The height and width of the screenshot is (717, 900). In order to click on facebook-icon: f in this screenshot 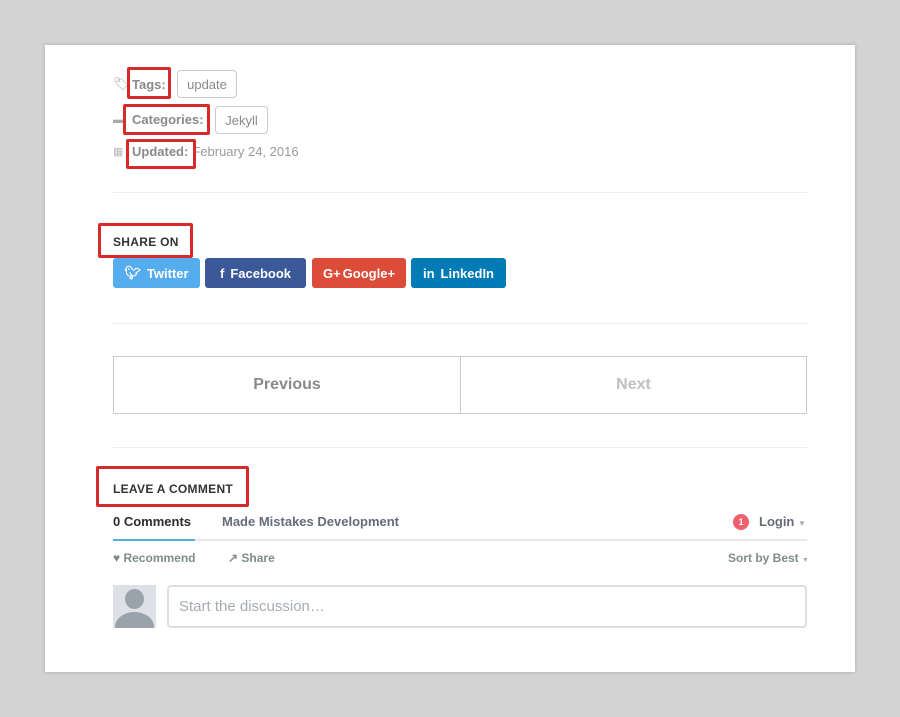, I will do `click(222, 273)`.